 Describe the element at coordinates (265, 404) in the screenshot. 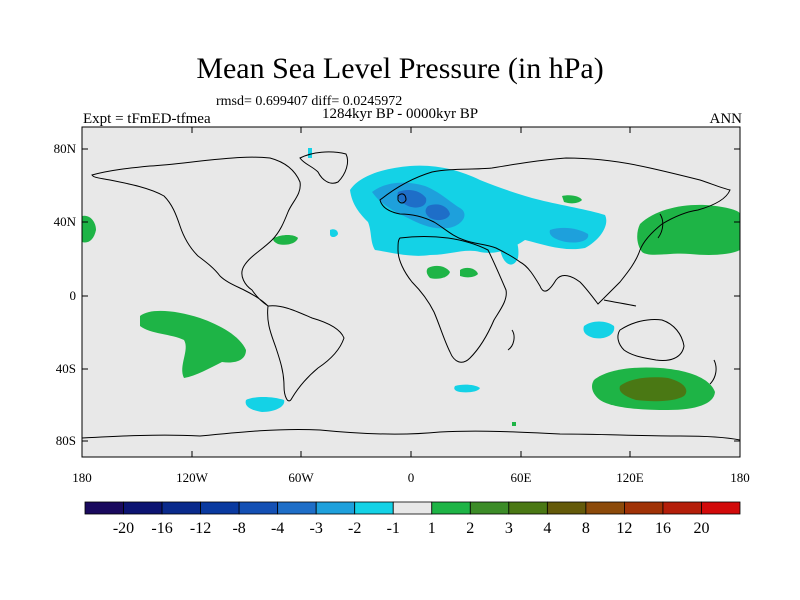

I see `south-atlantic-cyan` at that location.